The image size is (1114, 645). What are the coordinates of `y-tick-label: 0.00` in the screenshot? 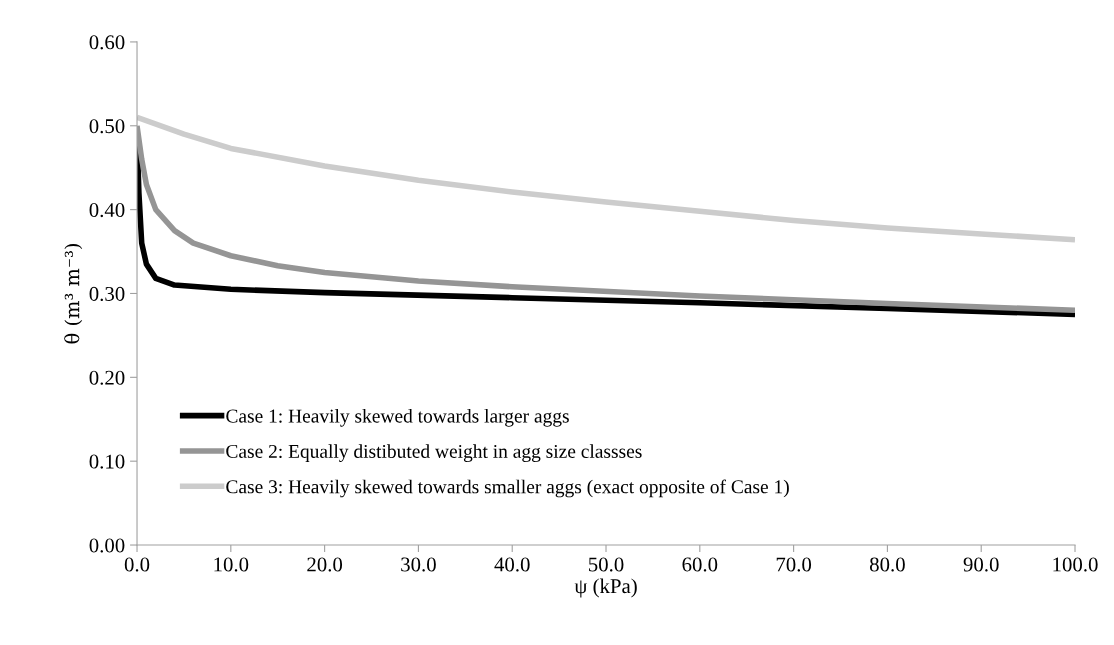 It's located at (107, 545).